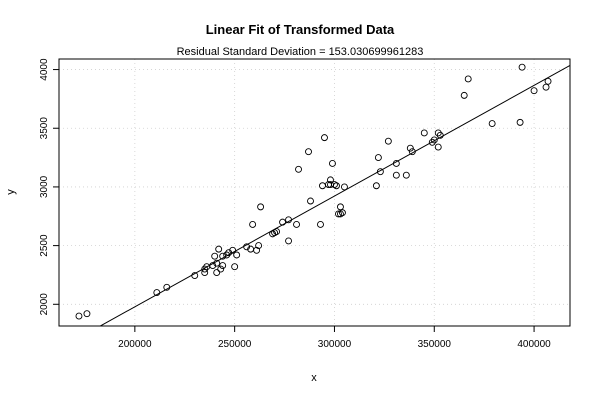  Describe the element at coordinates (44, 69) in the screenshot. I see `y-tick-label: 4000` at that location.